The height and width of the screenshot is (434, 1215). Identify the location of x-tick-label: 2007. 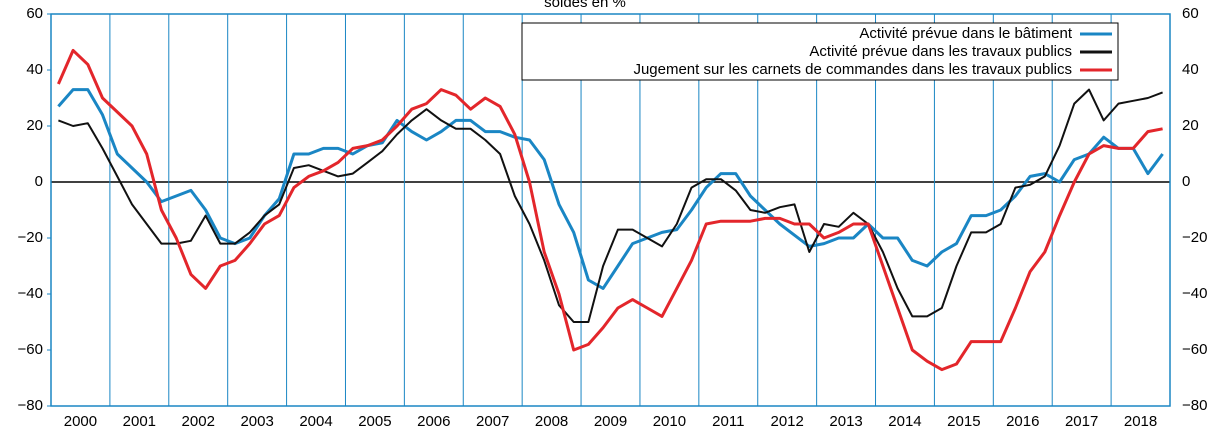
(492, 421).